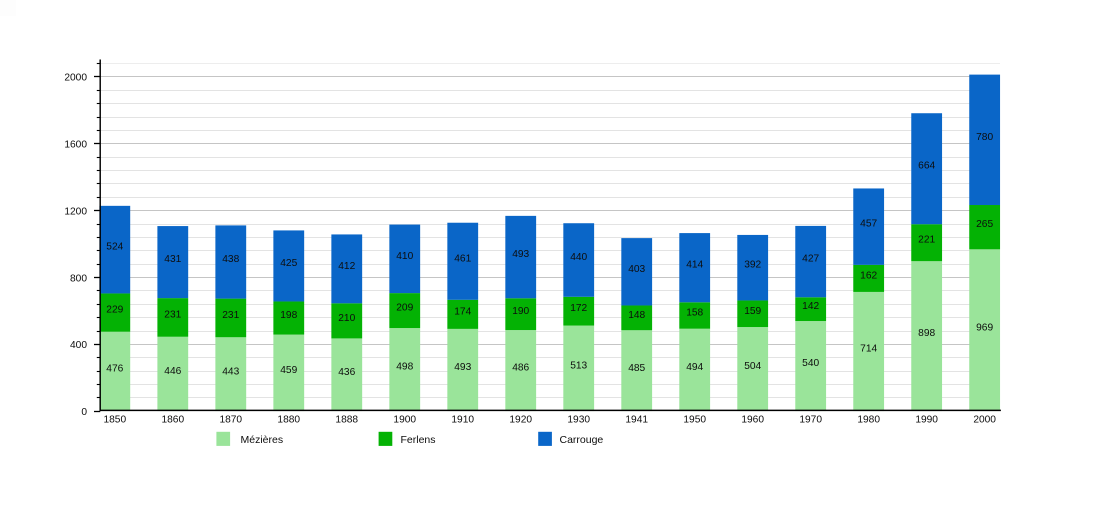  I want to click on svg-text: 1941, so click(636, 419).